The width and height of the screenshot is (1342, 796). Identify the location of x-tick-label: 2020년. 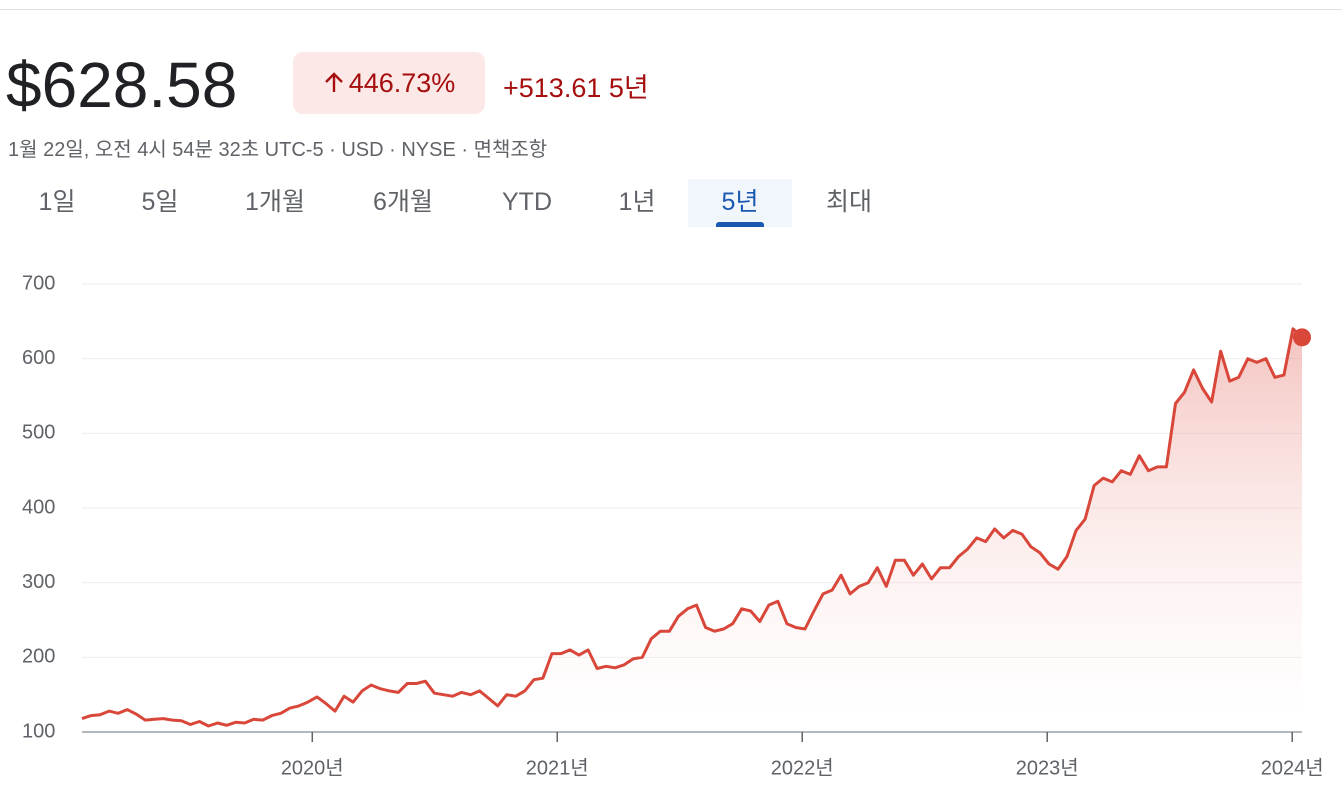
(312, 767).